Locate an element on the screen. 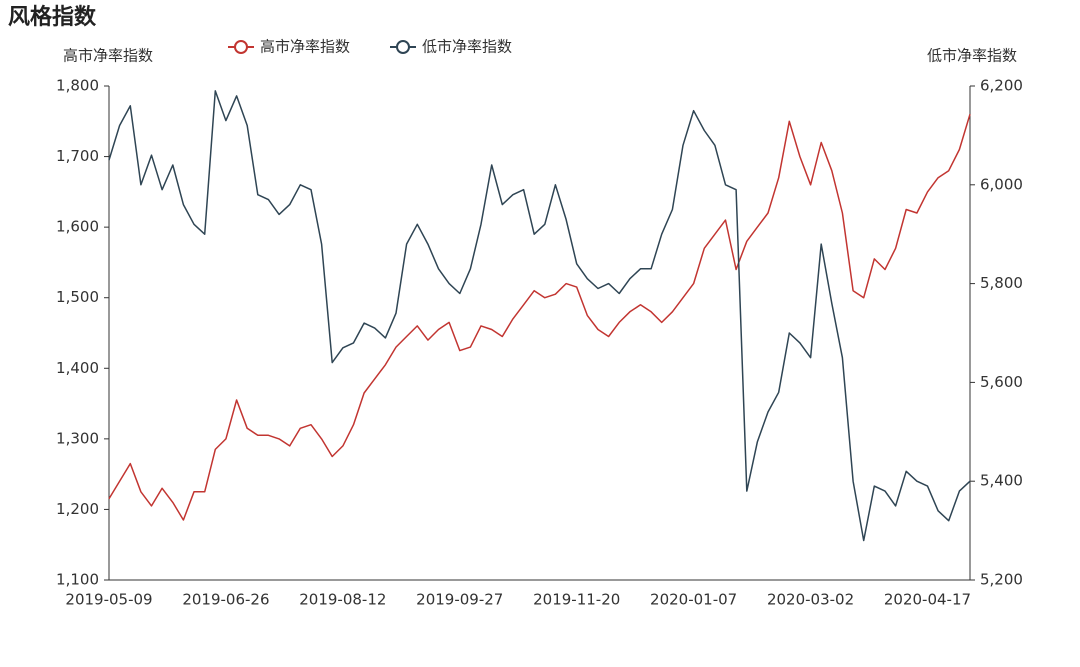 The width and height of the screenshot is (1080, 667). y-tick-label: 1,100 is located at coordinates (77, 580).